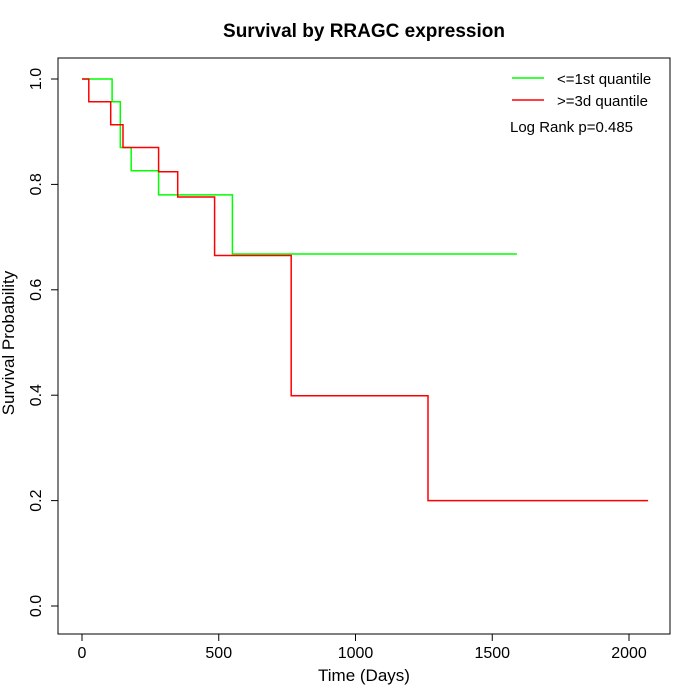 The height and width of the screenshot is (700, 700). I want to click on y-axis-label: Survival Probability, so click(9, 342).